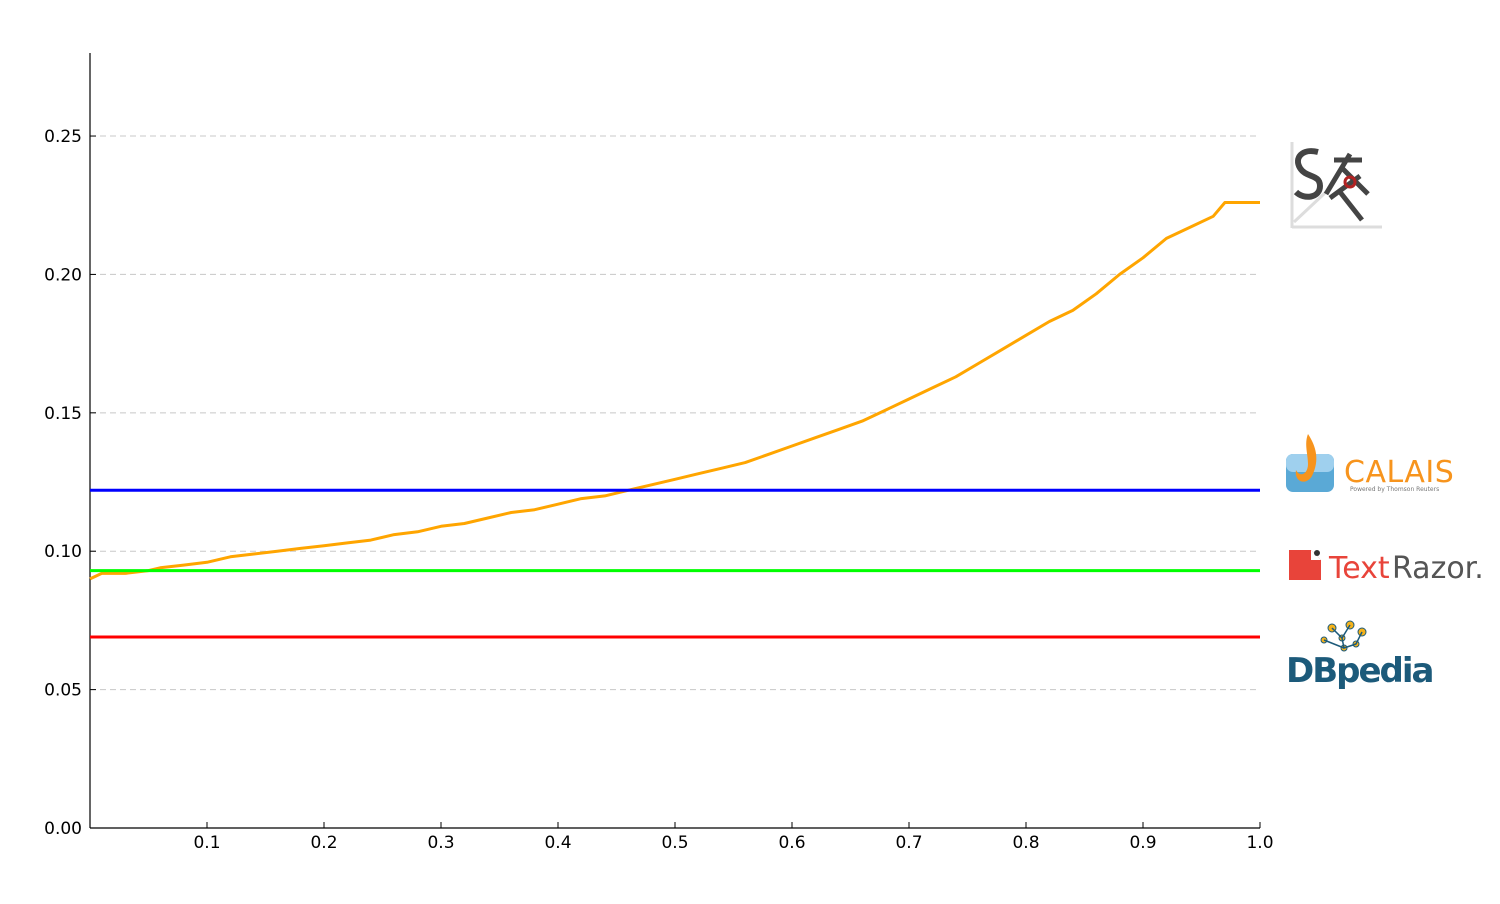  What do you see at coordinates (1438, 568) in the screenshot?
I see `textrazor-logo-text-b: Razor.` at bounding box center [1438, 568].